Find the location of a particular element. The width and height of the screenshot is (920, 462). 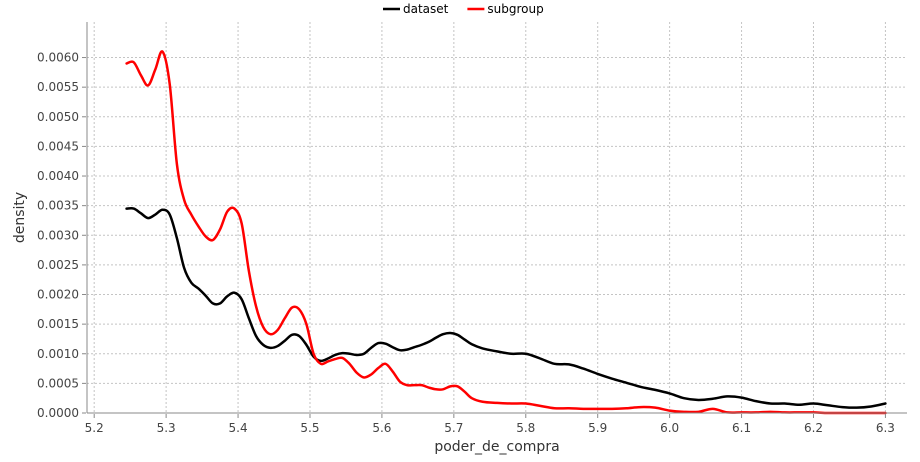

x-tick-label: 5.8 is located at coordinates (525, 428).